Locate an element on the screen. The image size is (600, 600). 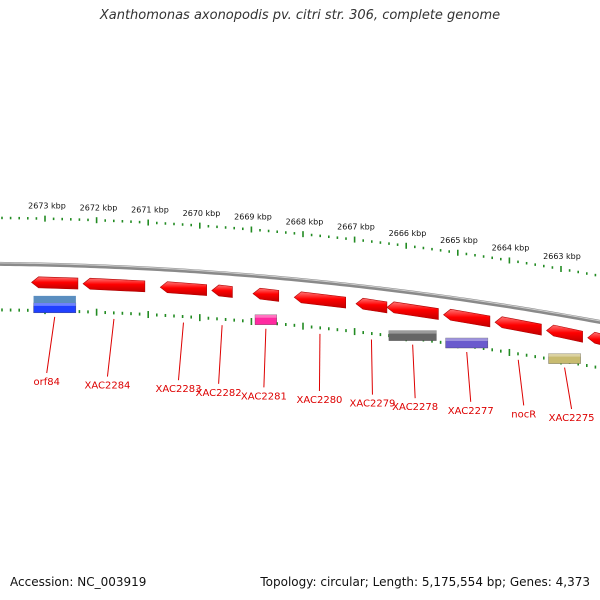
backbone-highlight is located at coordinates (300, 292).